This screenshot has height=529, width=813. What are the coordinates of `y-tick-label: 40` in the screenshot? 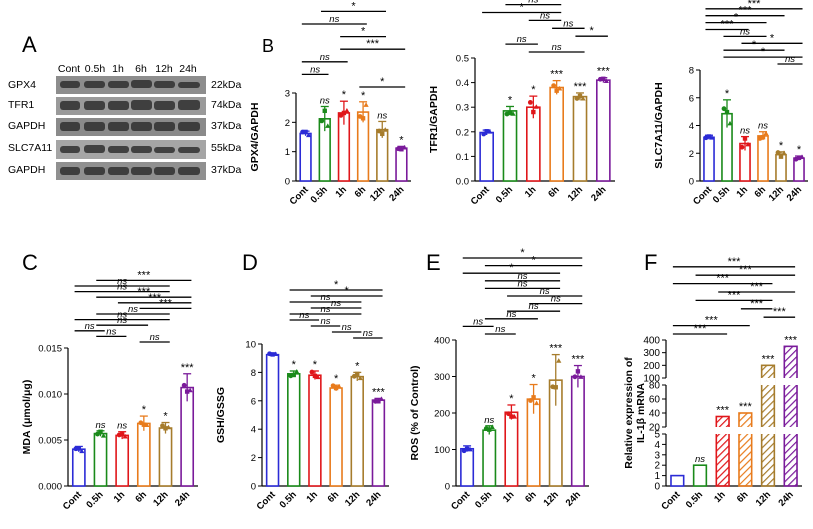 It's located at (655, 414).